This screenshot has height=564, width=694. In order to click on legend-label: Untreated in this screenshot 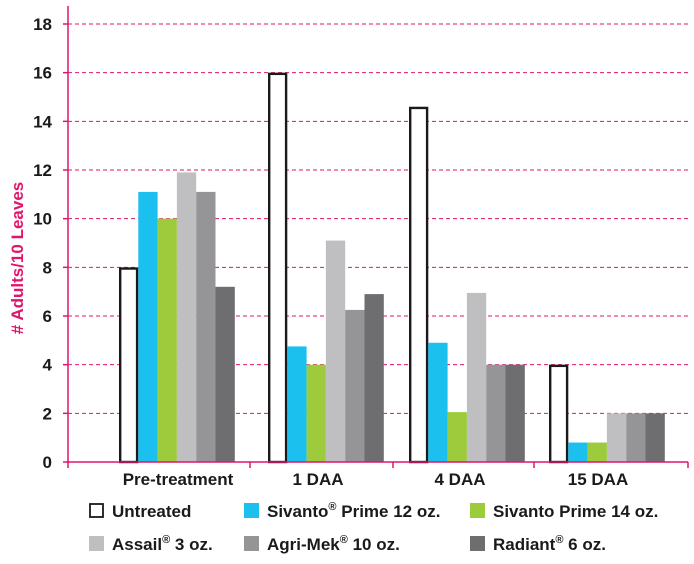, I will do `click(151, 511)`.